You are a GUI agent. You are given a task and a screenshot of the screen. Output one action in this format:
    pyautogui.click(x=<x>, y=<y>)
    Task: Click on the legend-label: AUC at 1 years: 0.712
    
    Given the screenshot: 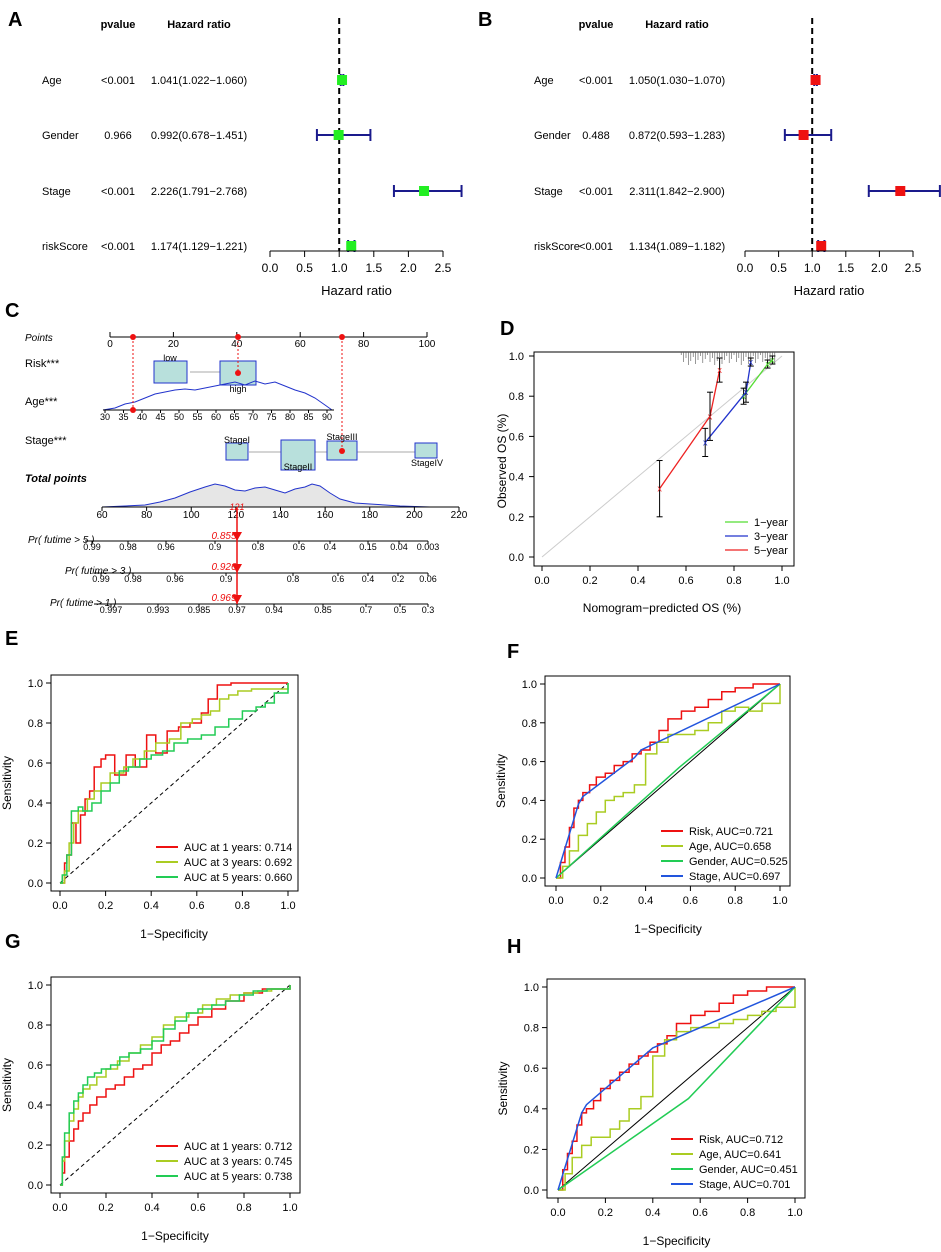 What is the action you would take?
    pyautogui.click(x=238, y=1147)
    